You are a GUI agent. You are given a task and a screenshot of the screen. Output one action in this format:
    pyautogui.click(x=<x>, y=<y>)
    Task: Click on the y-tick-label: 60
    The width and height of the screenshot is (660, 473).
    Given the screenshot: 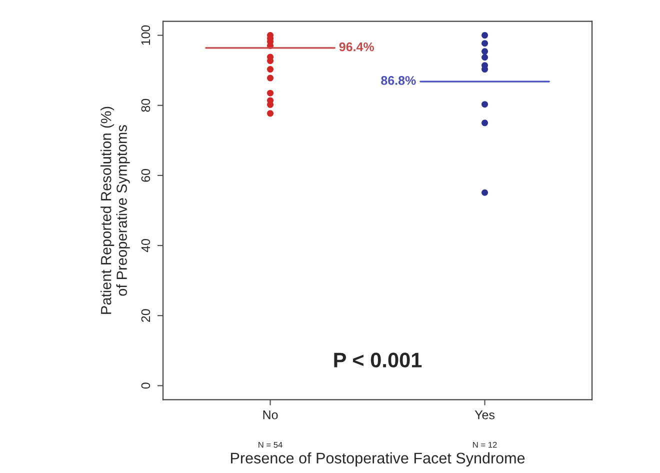 What is the action you would take?
    pyautogui.click(x=145, y=175)
    